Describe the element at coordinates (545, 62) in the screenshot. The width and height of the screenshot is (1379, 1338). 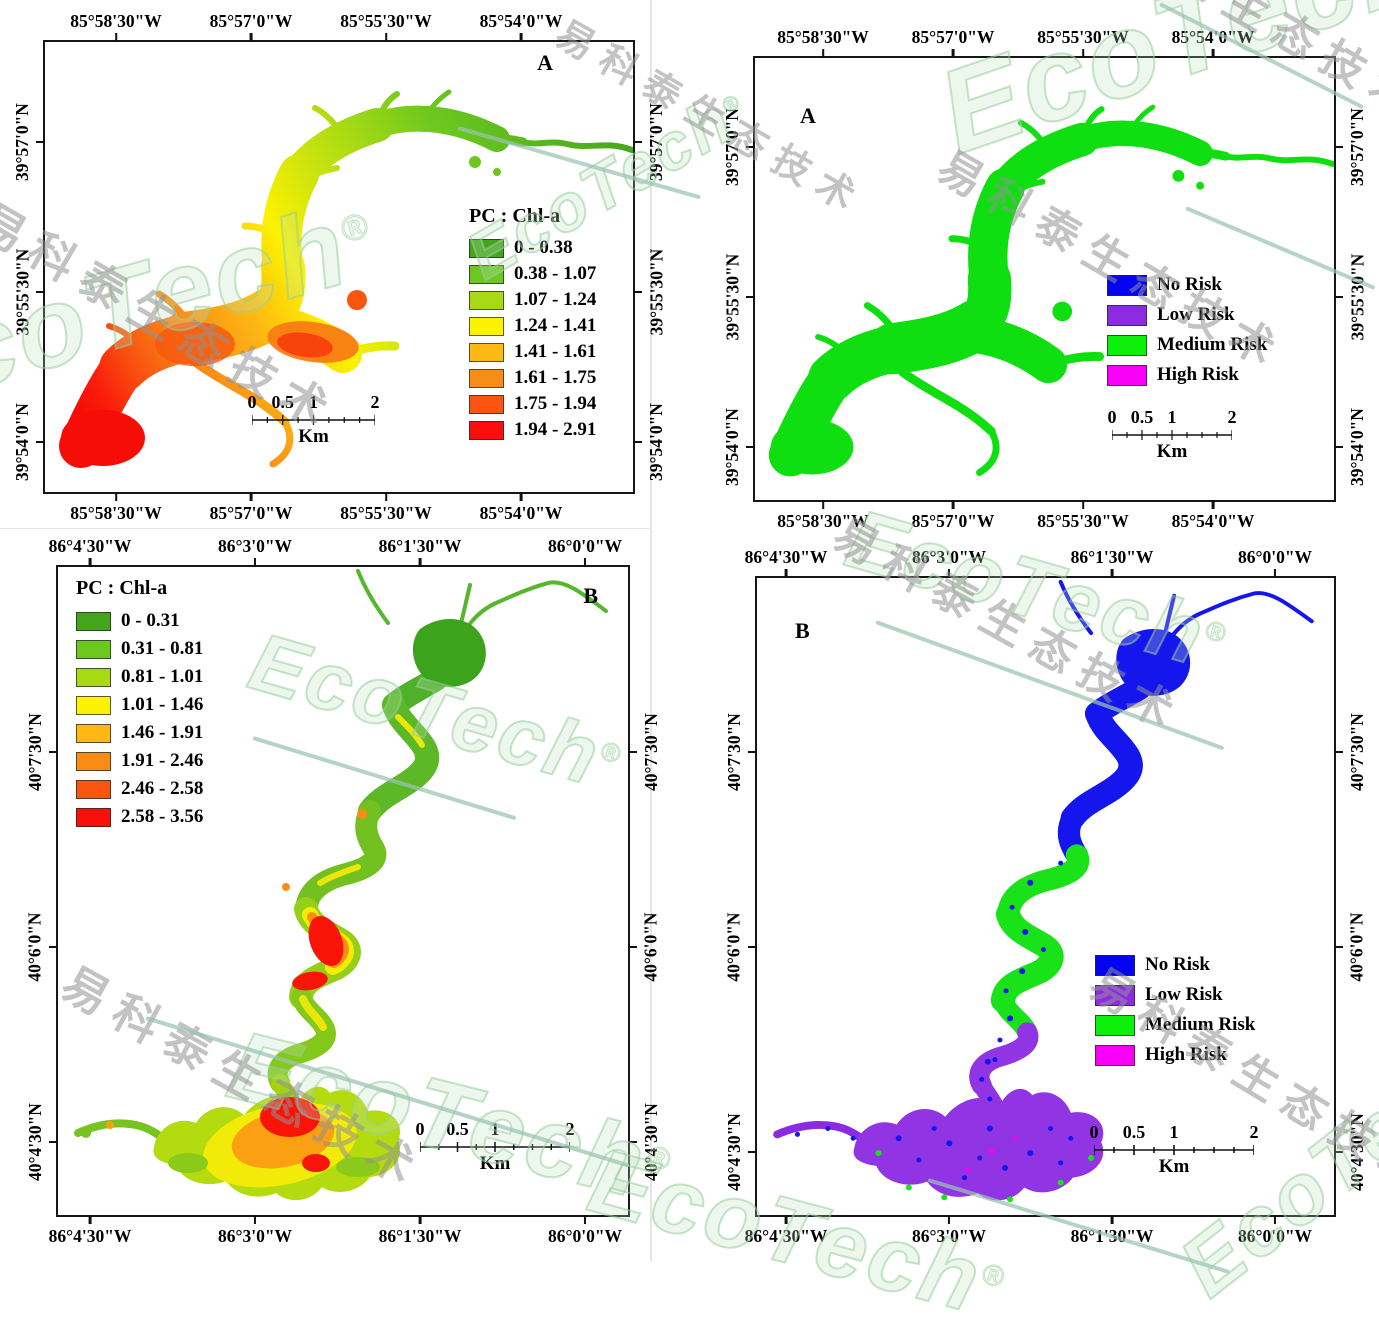
I see `panel-label: A` at that location.